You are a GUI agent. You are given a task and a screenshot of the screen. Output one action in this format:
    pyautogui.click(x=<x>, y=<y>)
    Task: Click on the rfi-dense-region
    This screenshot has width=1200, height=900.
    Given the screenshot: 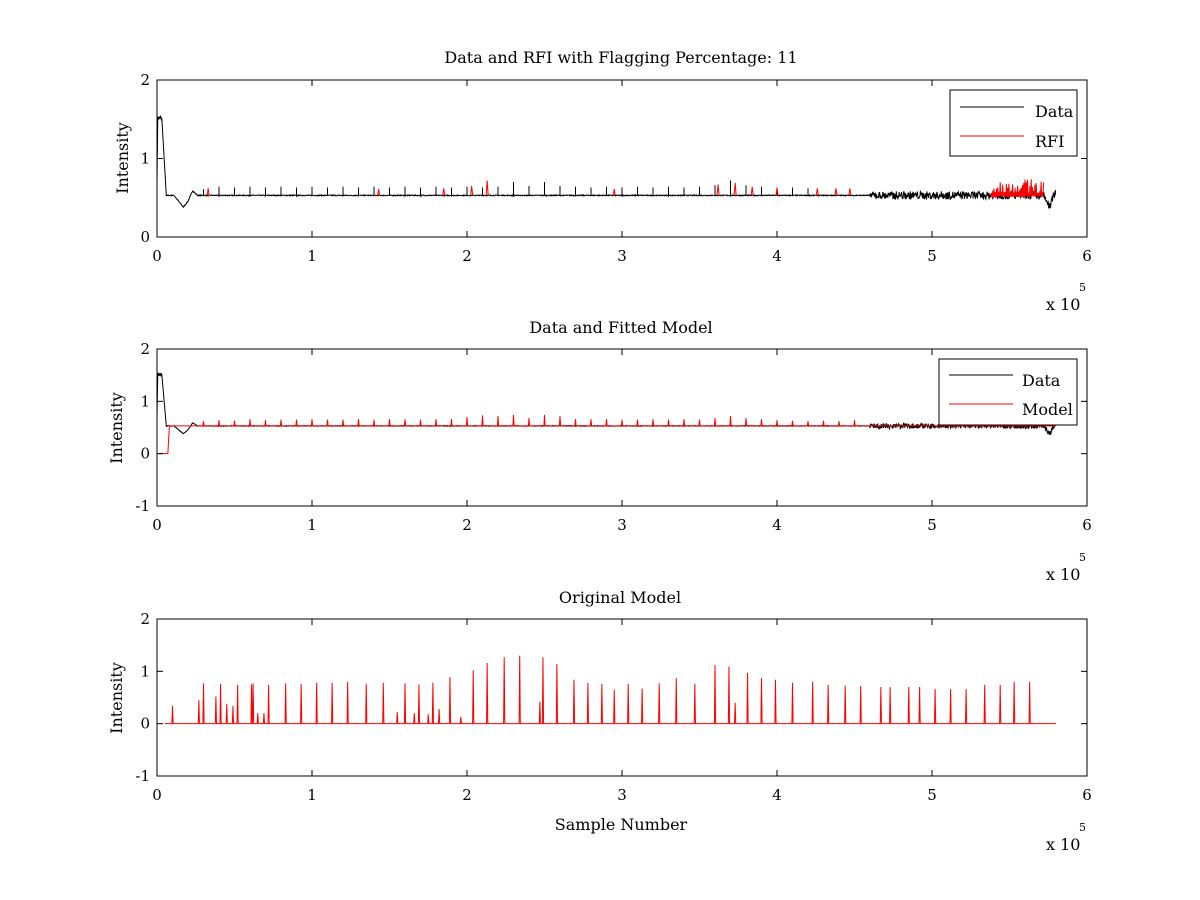 What is the action you would take?
    pyautogui.click(x=1017, y=188)
    